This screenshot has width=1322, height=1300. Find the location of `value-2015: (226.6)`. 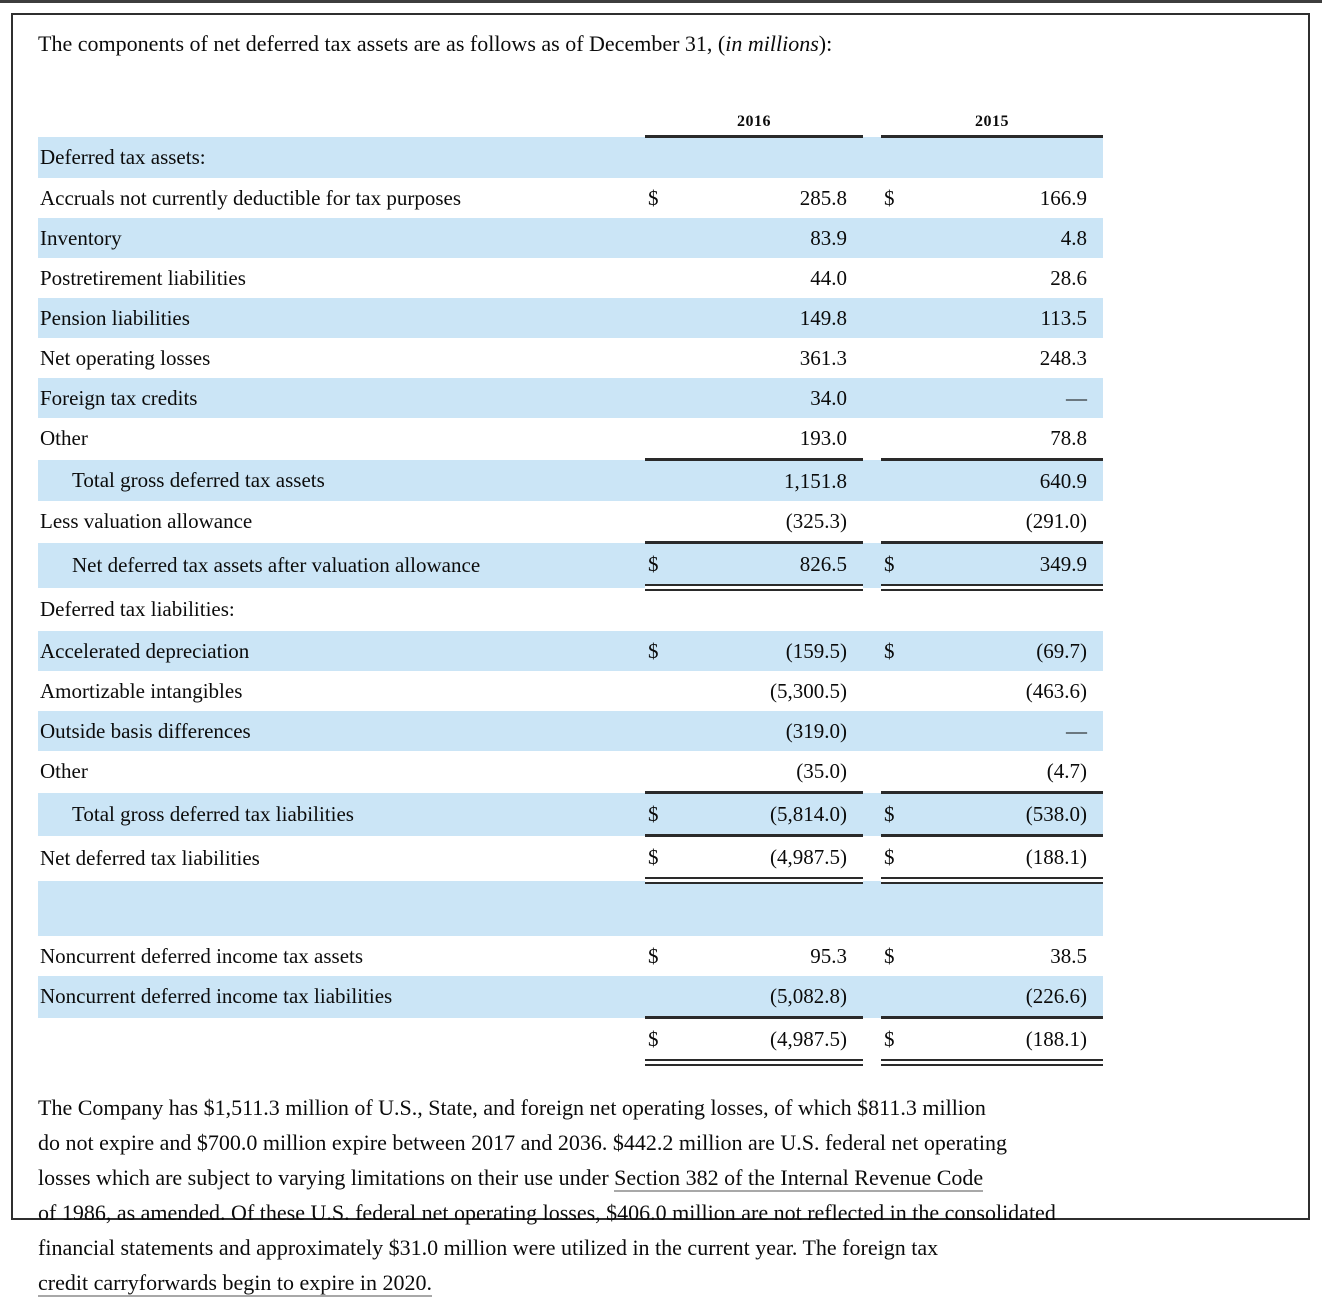

value-2015: (226.6) is located at coordinates (1013, 997).